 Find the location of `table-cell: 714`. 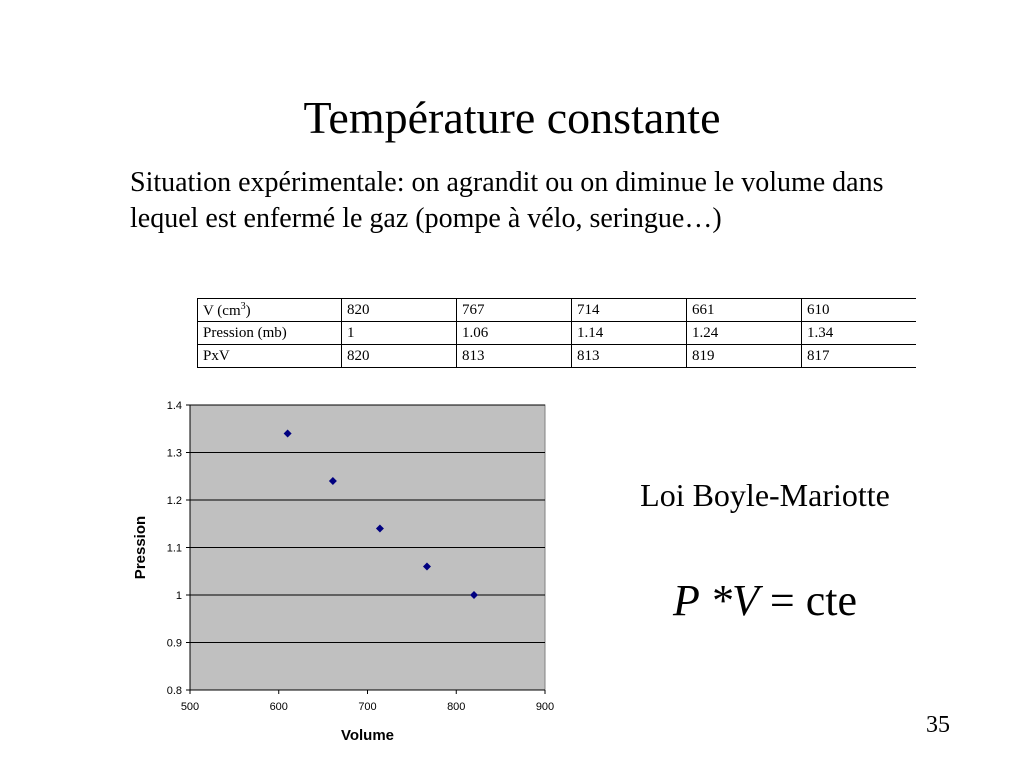

table-cell: 714 is located at coordinates (629, 310).